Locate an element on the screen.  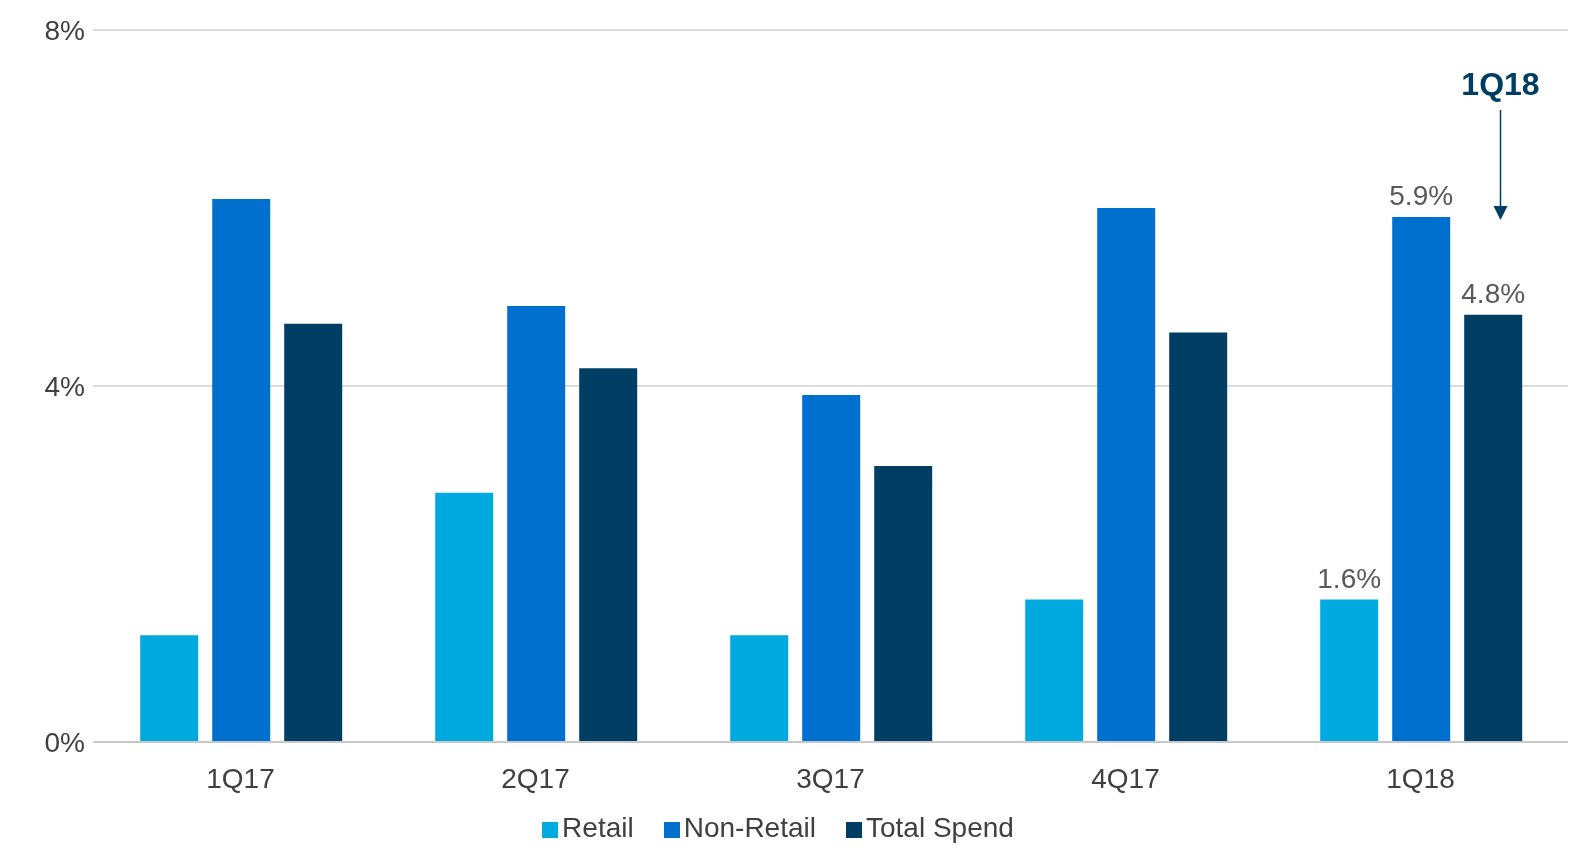
x-tick-label: 1Q18 is located at coordinates (1420, 778).